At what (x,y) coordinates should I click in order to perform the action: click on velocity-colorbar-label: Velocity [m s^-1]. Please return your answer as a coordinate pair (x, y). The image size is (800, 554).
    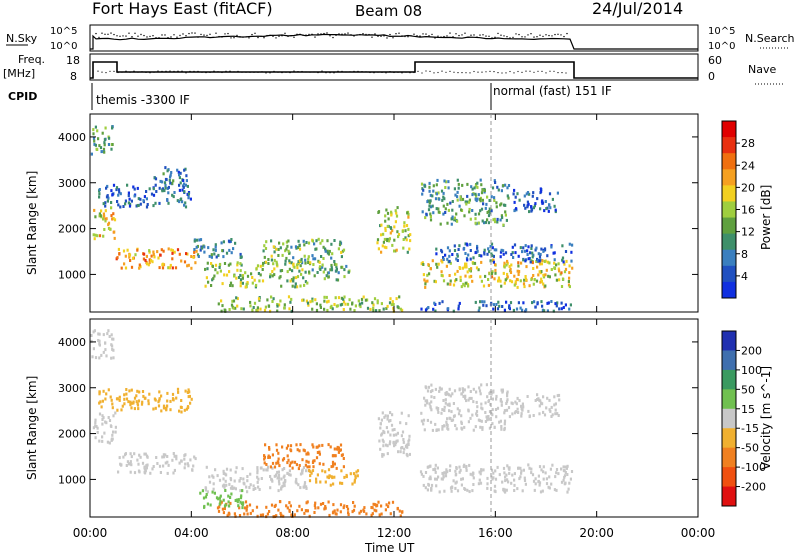
    Looking at the image, I should click on (766, 418).